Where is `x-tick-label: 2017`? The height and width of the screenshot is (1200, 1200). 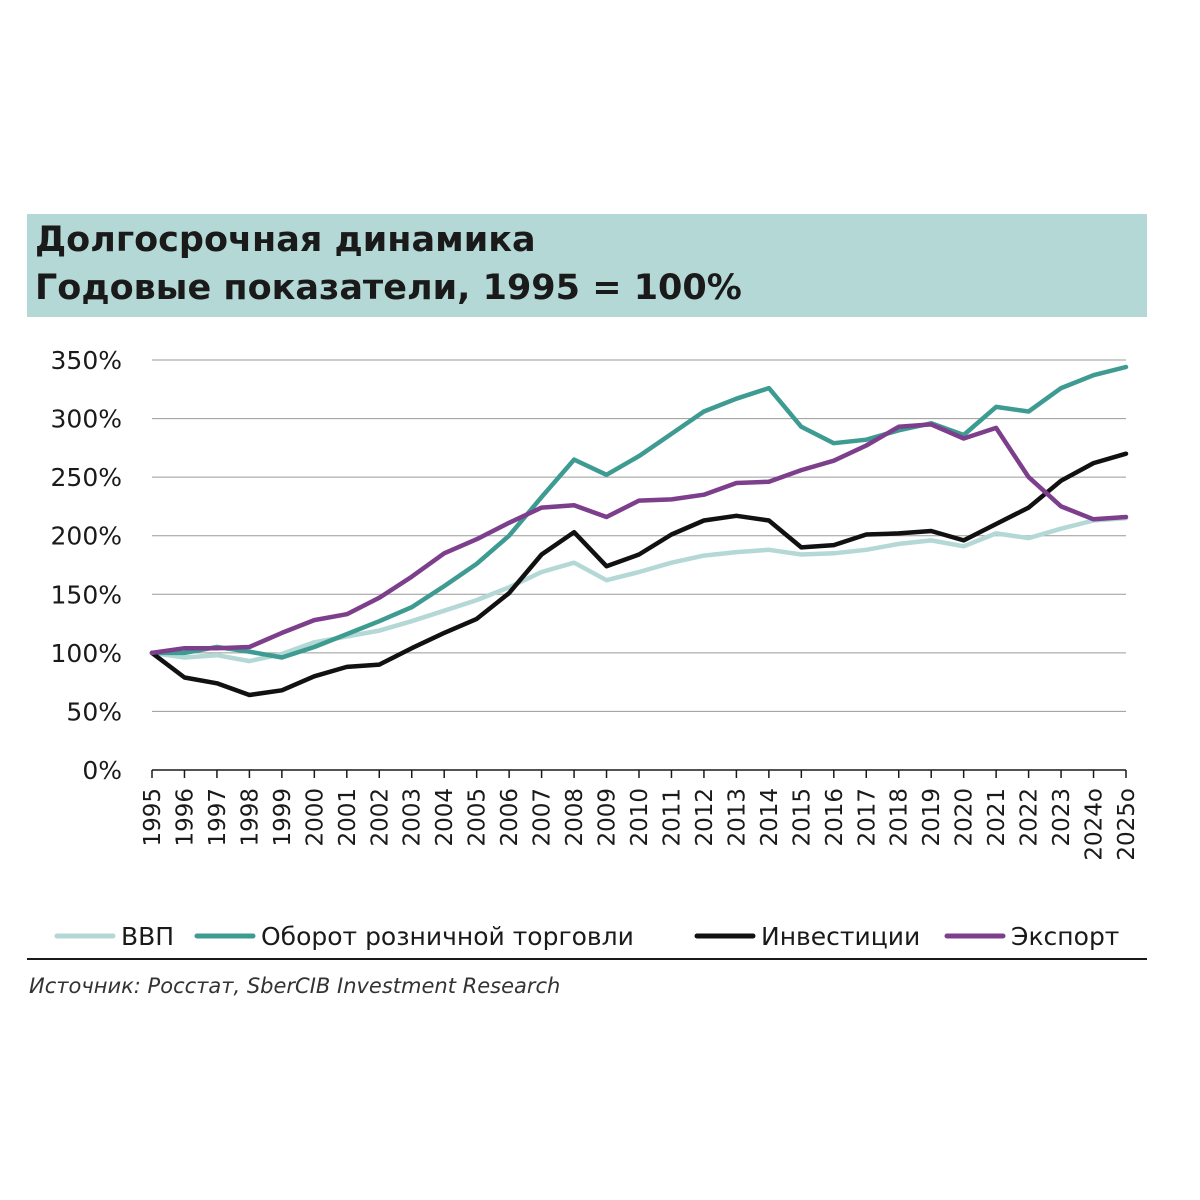 x-tick-label: 2017 is located at coordinates (867, 817).